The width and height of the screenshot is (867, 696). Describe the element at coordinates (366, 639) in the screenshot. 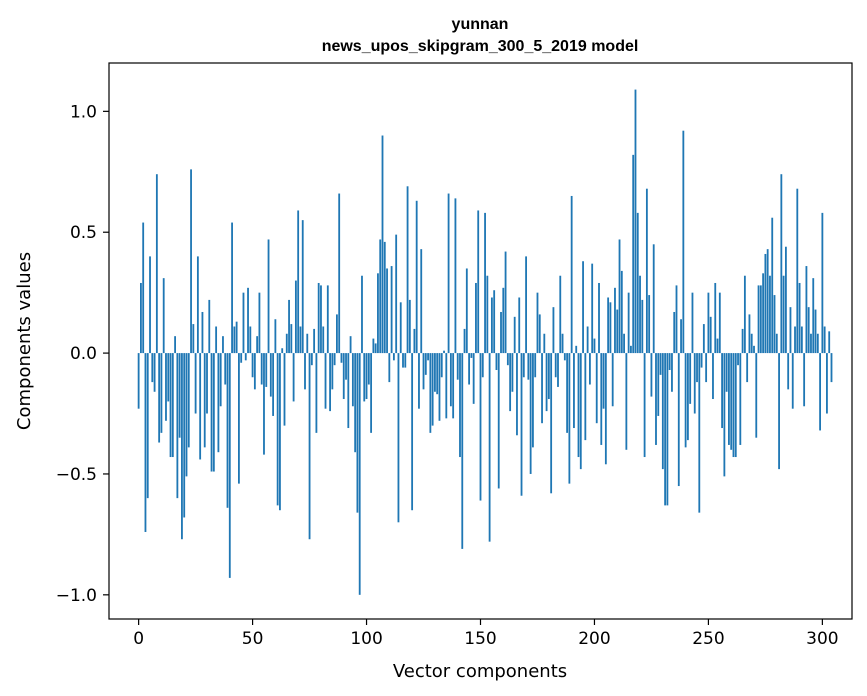

I see `x-tick-label: 100` at that location.